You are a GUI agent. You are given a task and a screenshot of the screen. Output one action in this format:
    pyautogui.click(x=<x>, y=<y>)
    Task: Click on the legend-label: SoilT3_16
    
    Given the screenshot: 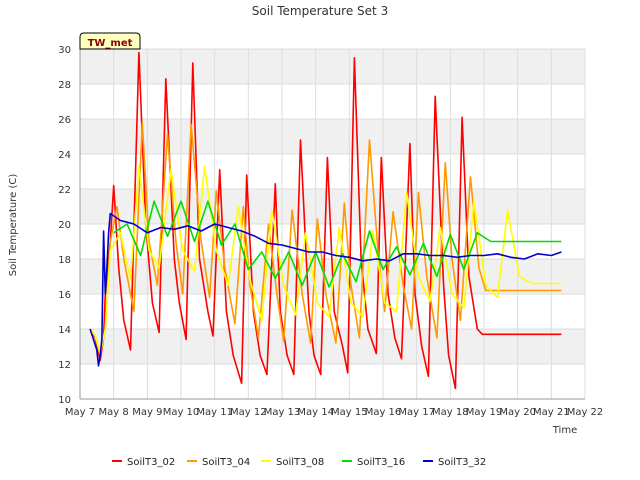 What is the action you would take?
    pyautogui.click(x=381, y=462)
    